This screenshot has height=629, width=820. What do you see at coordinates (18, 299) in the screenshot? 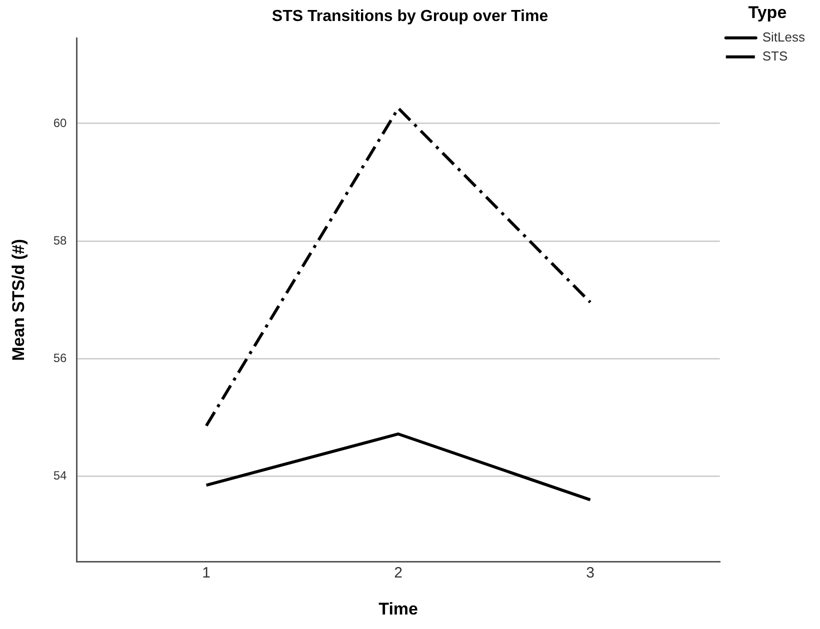
I see `y-axis-title: Mean STS/d (#)` at bounding box center [18, 299].